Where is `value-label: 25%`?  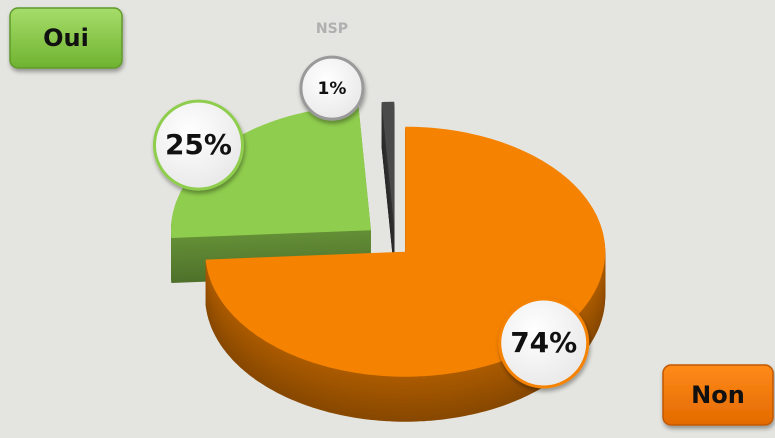
value-label: 25% is located at coordinates (198, 144).